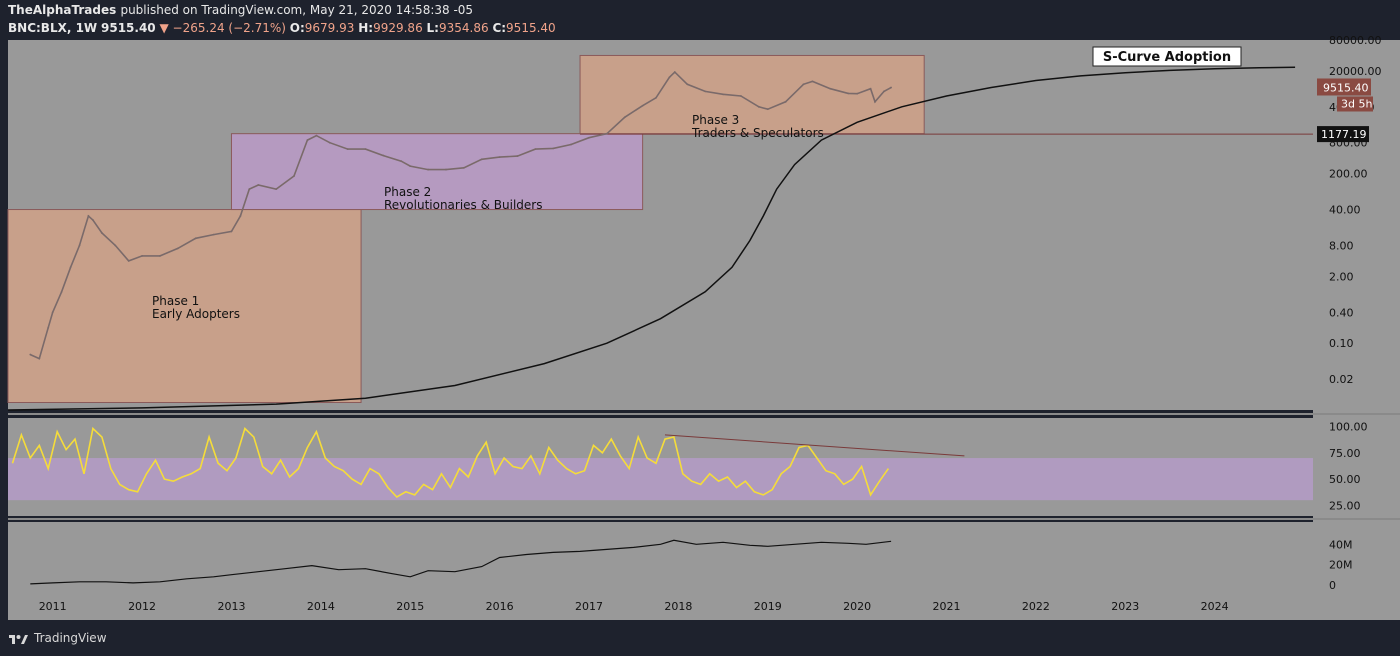 This screenshot has width=1400, height=656. Describe the element at coordinates (196, 314) in the screenshot. I see `phase-description: Early Adopters` at that location.